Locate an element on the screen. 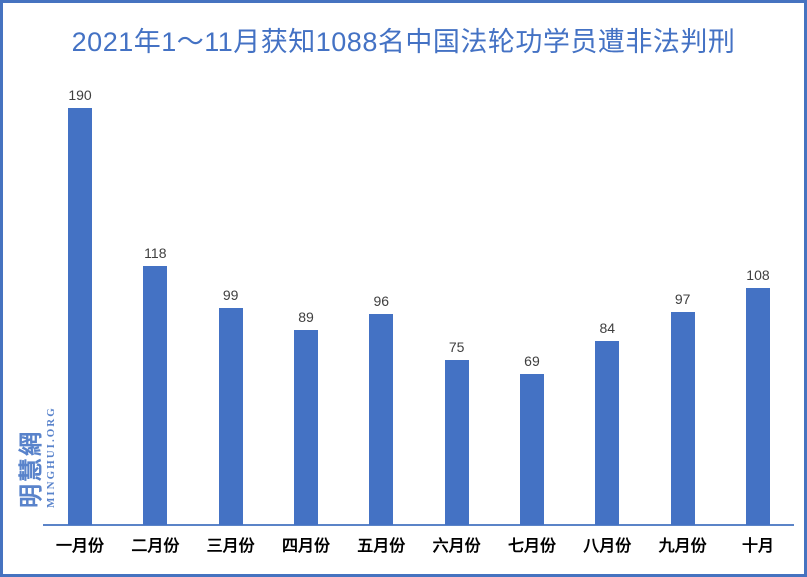 This screenshot has height=577, width=807. bar-value-label: 97 is located at coordinates (682, 299).